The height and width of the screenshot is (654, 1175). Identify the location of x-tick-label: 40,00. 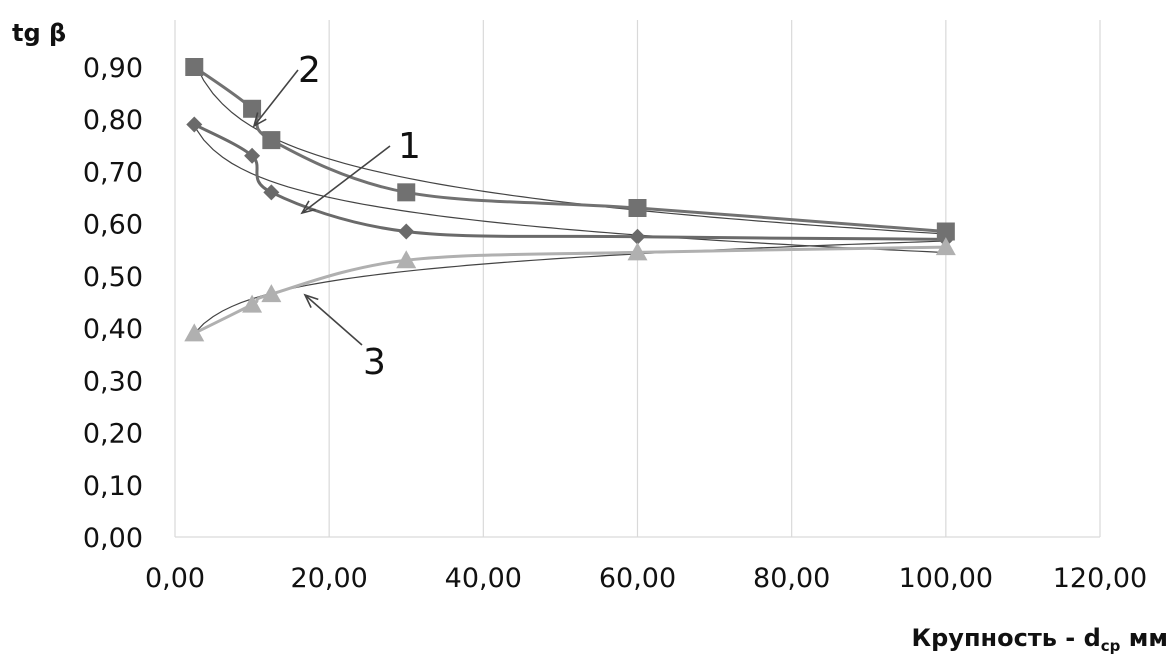
(483, 578).